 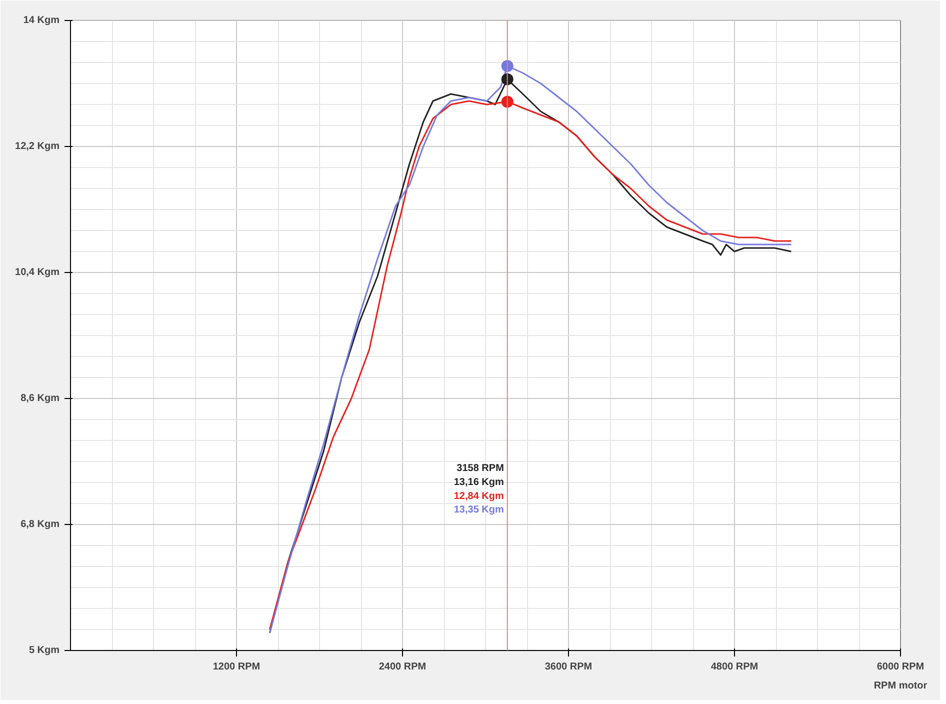 I want to click on y-tick-label: 12,2 Kgm, so click(x=37, y=146).